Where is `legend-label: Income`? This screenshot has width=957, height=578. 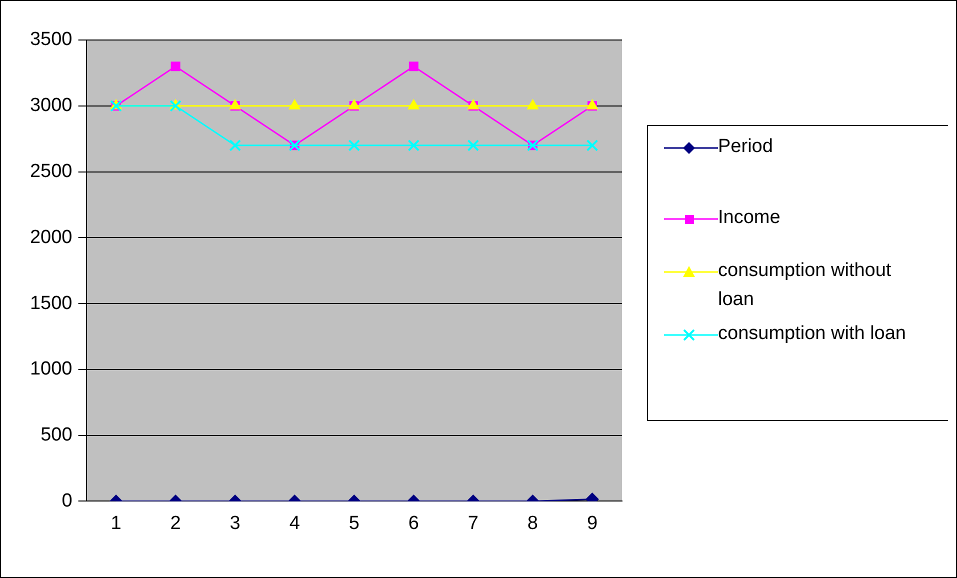 legend-label: Income is located at coordinates (750, 218).